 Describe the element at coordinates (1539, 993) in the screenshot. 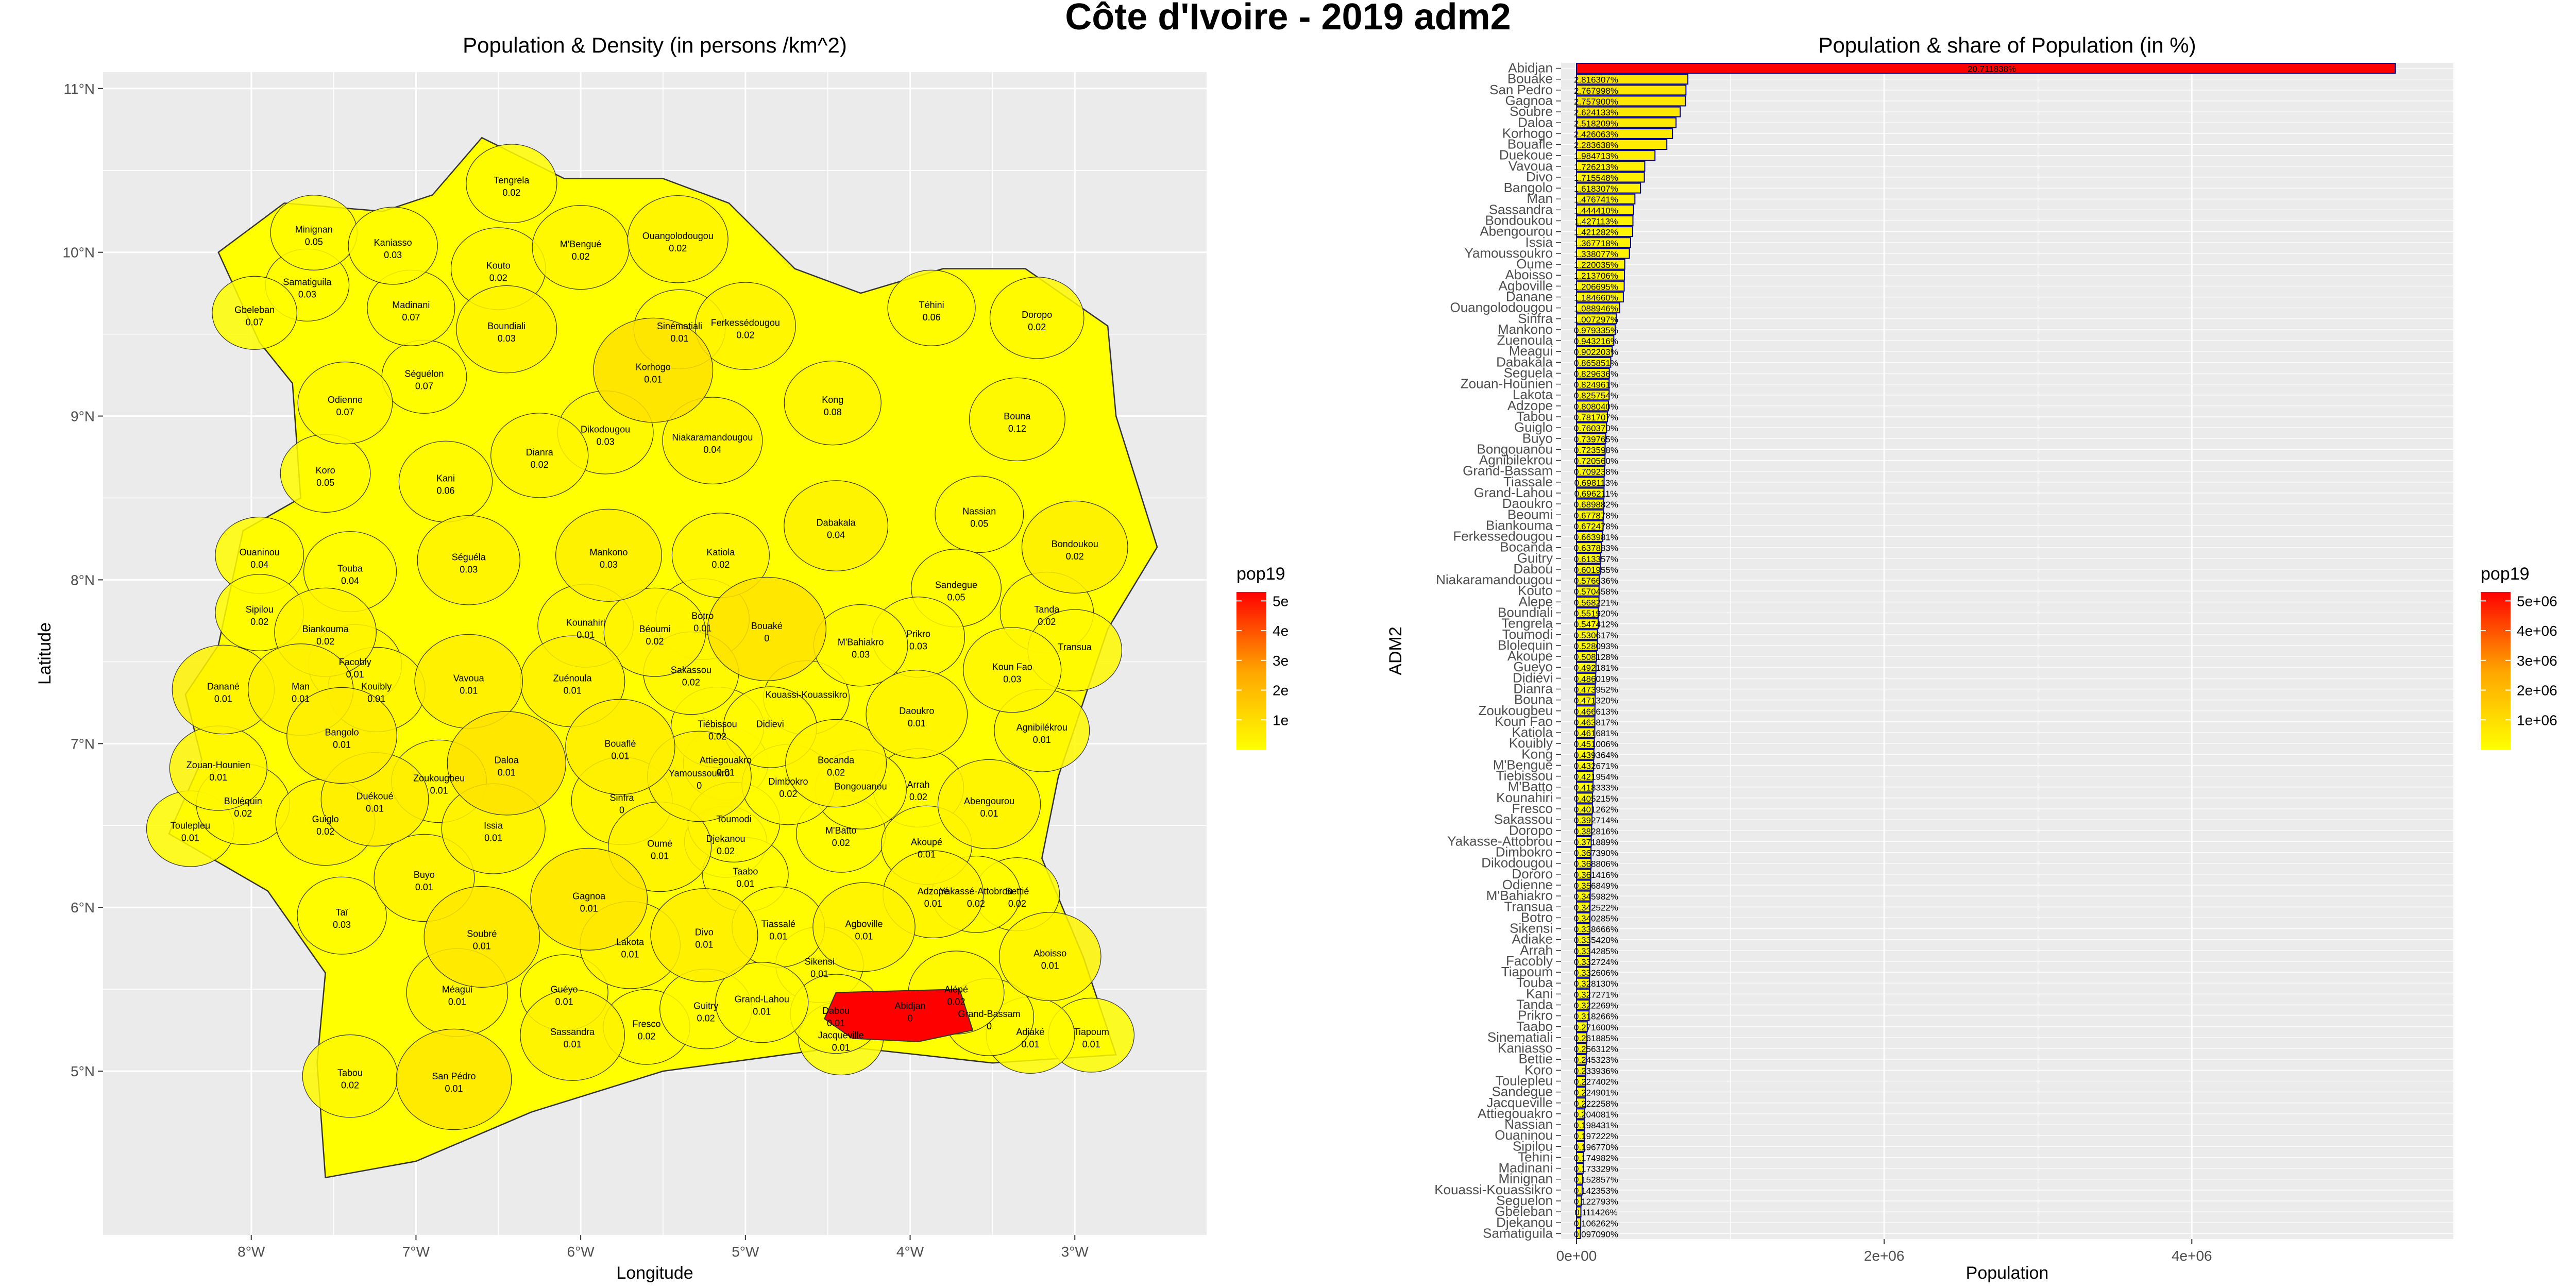

I see `bar-y-tick-label: Kani` at that location.